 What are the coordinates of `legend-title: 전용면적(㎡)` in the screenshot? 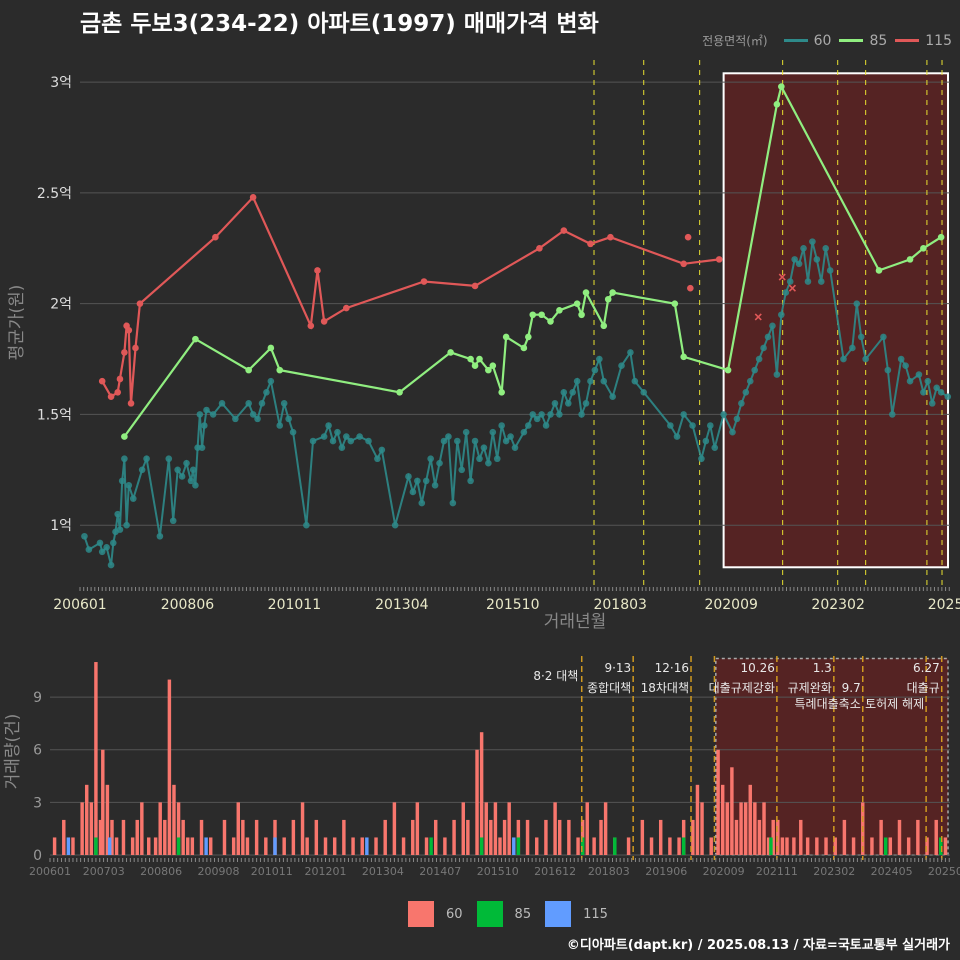 It's located at (735, 41).